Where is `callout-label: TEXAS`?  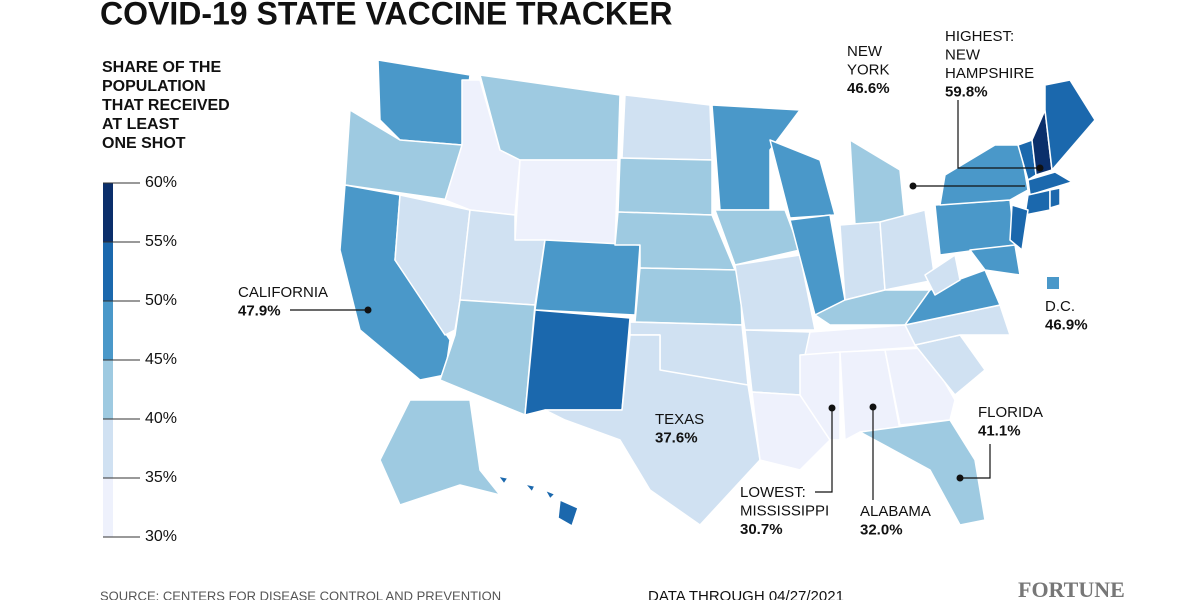
callout-label: TEXAS is located at coordinates (679, 419).